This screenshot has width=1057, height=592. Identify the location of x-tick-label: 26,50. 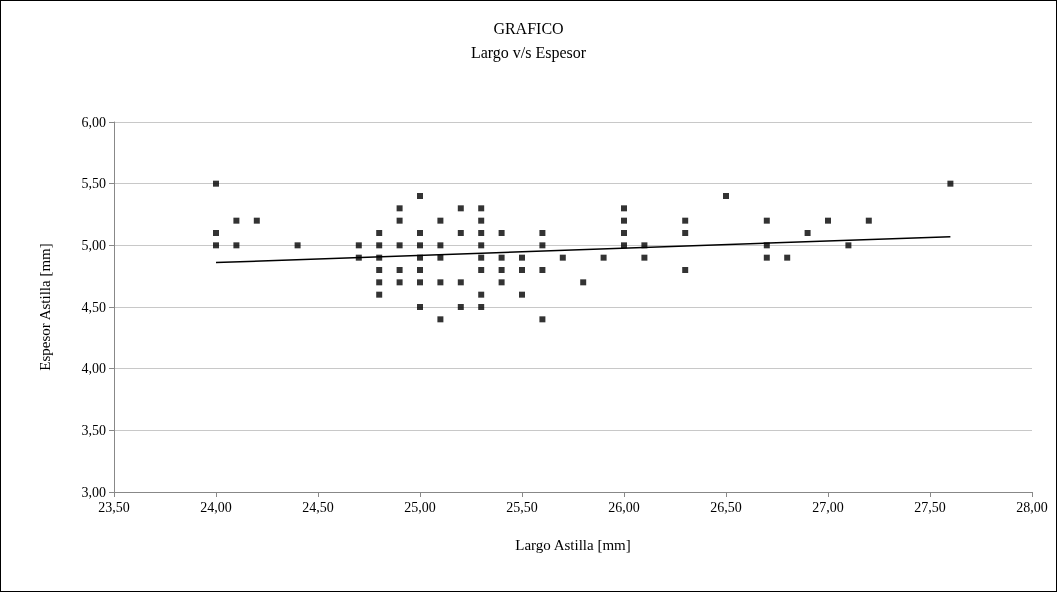
(726, 507).